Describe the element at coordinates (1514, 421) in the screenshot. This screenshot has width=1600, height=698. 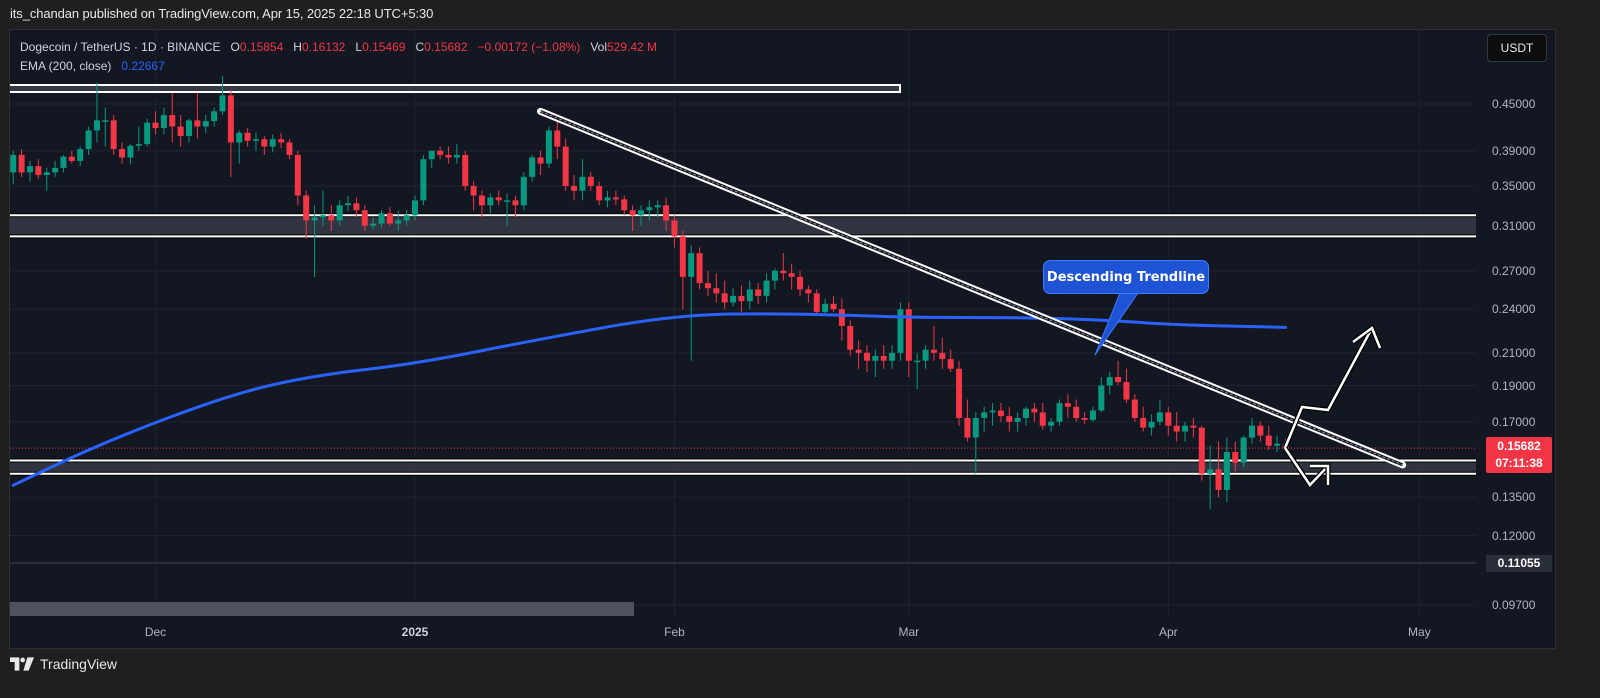
I see `price-tick-0.17000: 0.17000` at that location.